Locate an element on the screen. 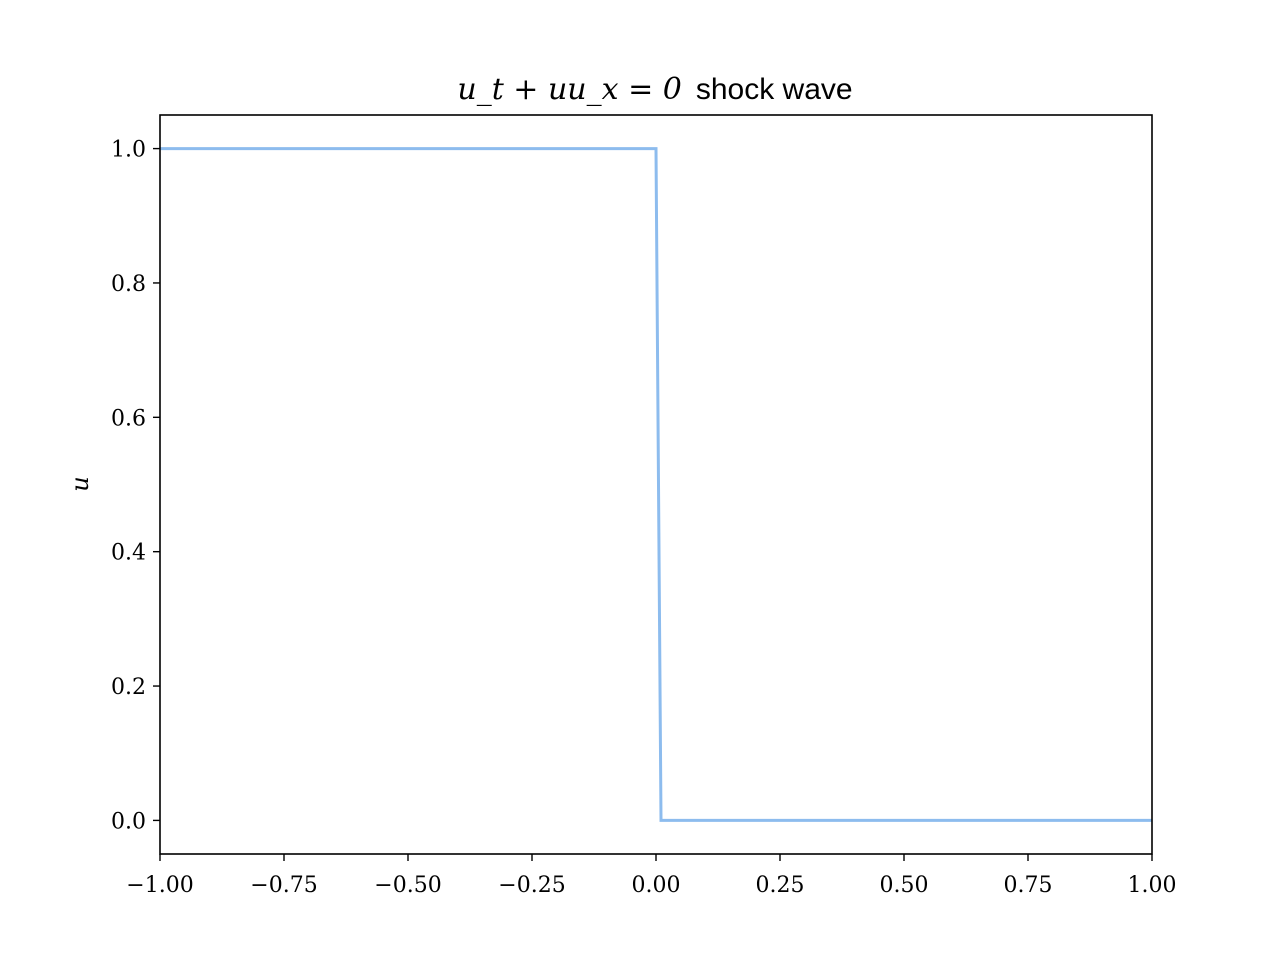 Image resolution: width=1280 pixels, height=960 pixels. y-tick-label: 0.0 is located at coordinates (128, 821).